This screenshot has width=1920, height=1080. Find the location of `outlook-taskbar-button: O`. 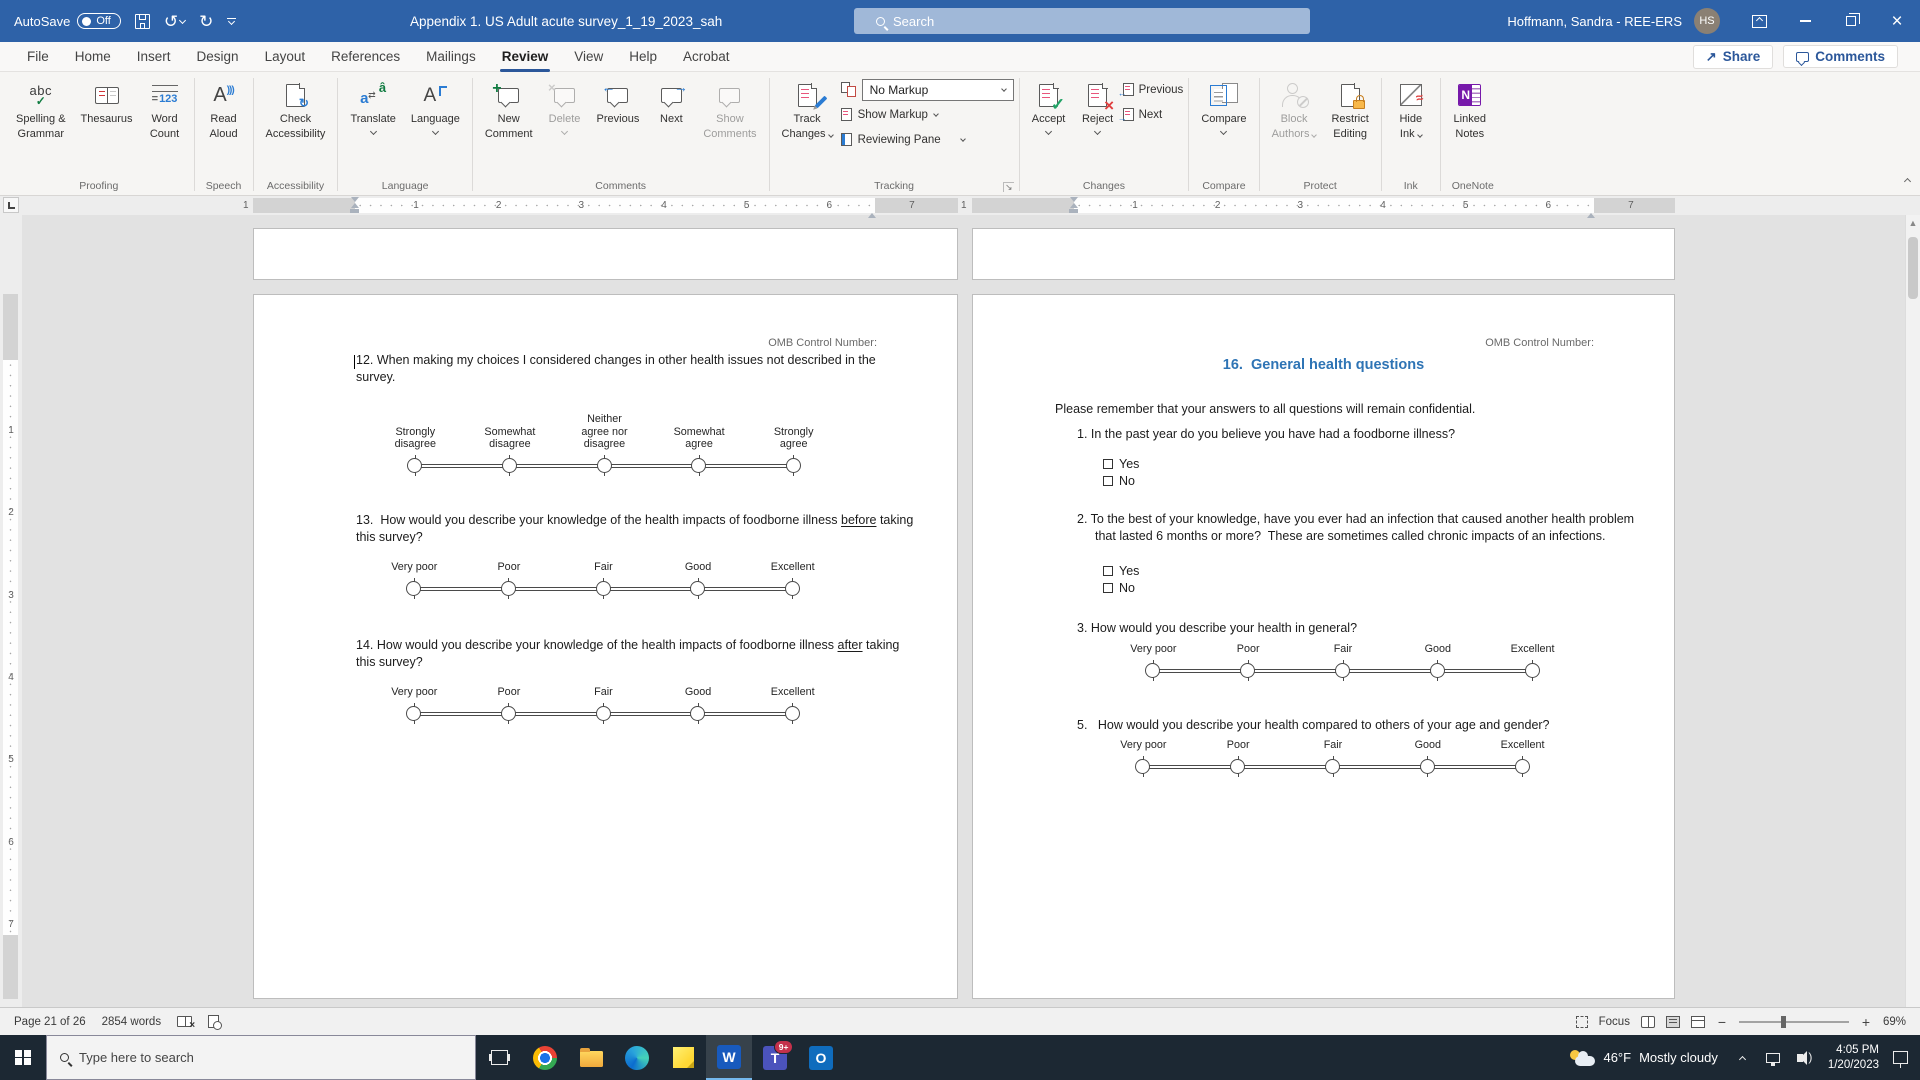

outlook-taskbar-button: O is located at coordinates (821, 1057).